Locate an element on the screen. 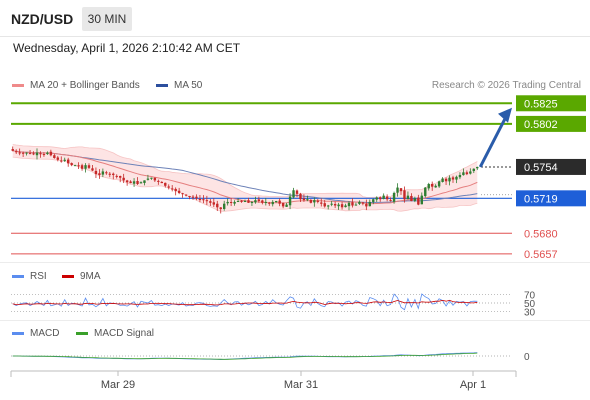  current-price-box is located at coordinates (551, 166).